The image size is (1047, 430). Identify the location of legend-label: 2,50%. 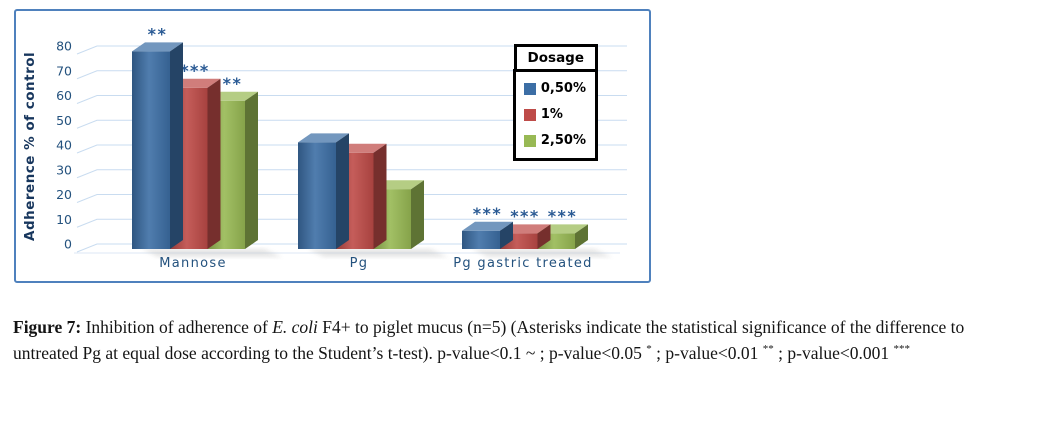
(563, 140).